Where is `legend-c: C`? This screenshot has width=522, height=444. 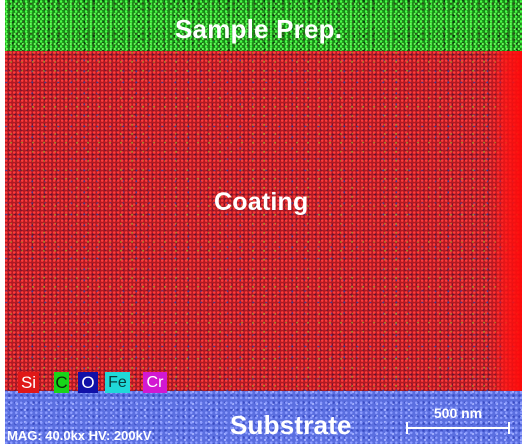 legend-c: C is located at coordinates (61, 382).